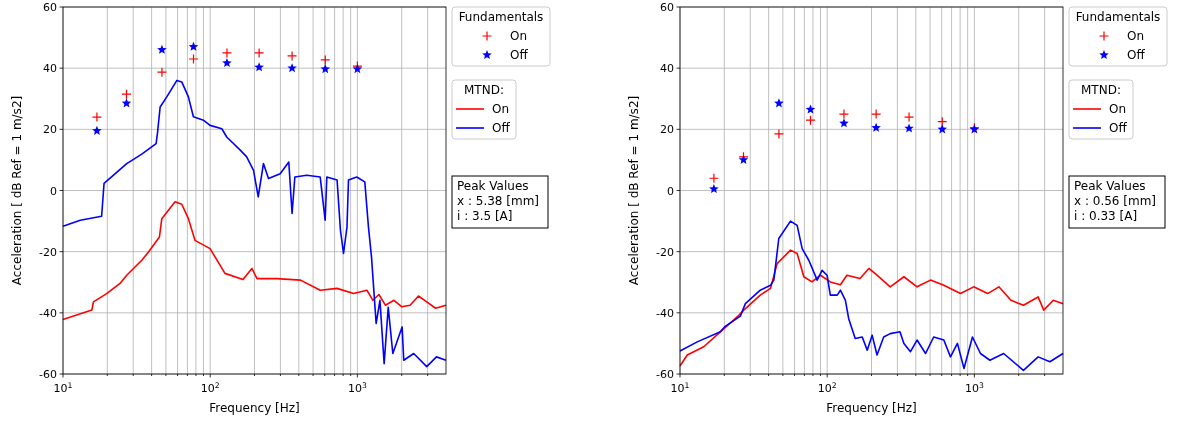 The width and height of the screenshot is (1179, 423). I want to click on text: i : 0.33 [A], so click(1106, 216).